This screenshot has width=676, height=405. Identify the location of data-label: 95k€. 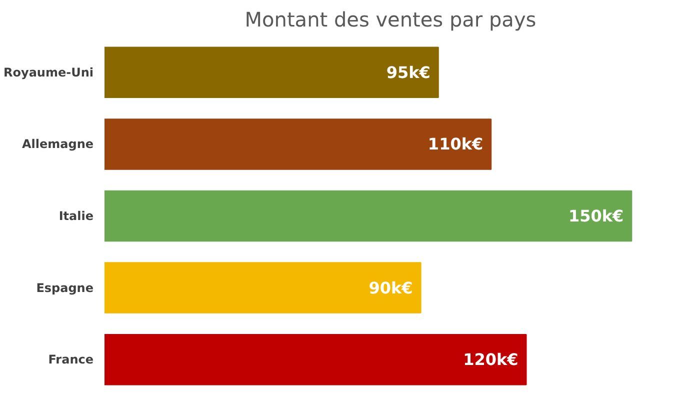
(408, 72).